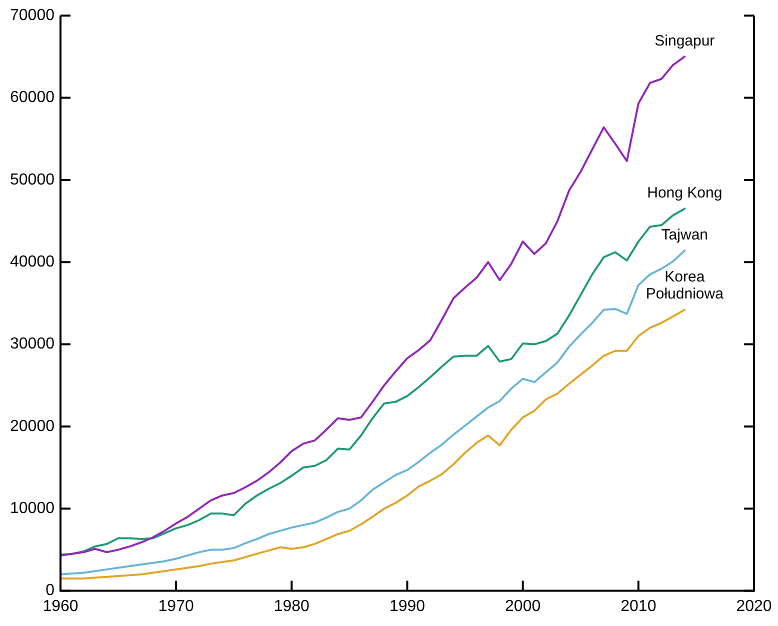 This screenshot has height=626, width=778. I want to click on y-tick-label: 60000, so click(32, 97).